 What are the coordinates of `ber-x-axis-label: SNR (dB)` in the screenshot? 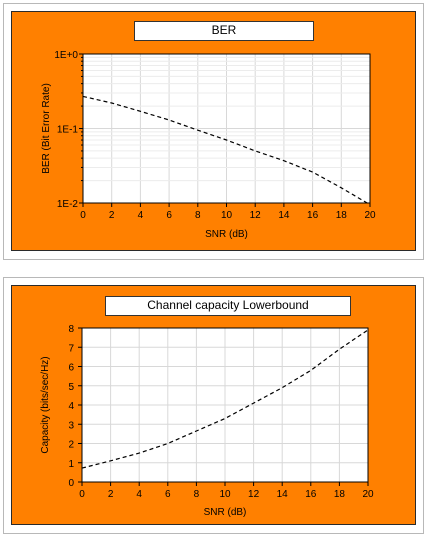 It's located at (226, 234).